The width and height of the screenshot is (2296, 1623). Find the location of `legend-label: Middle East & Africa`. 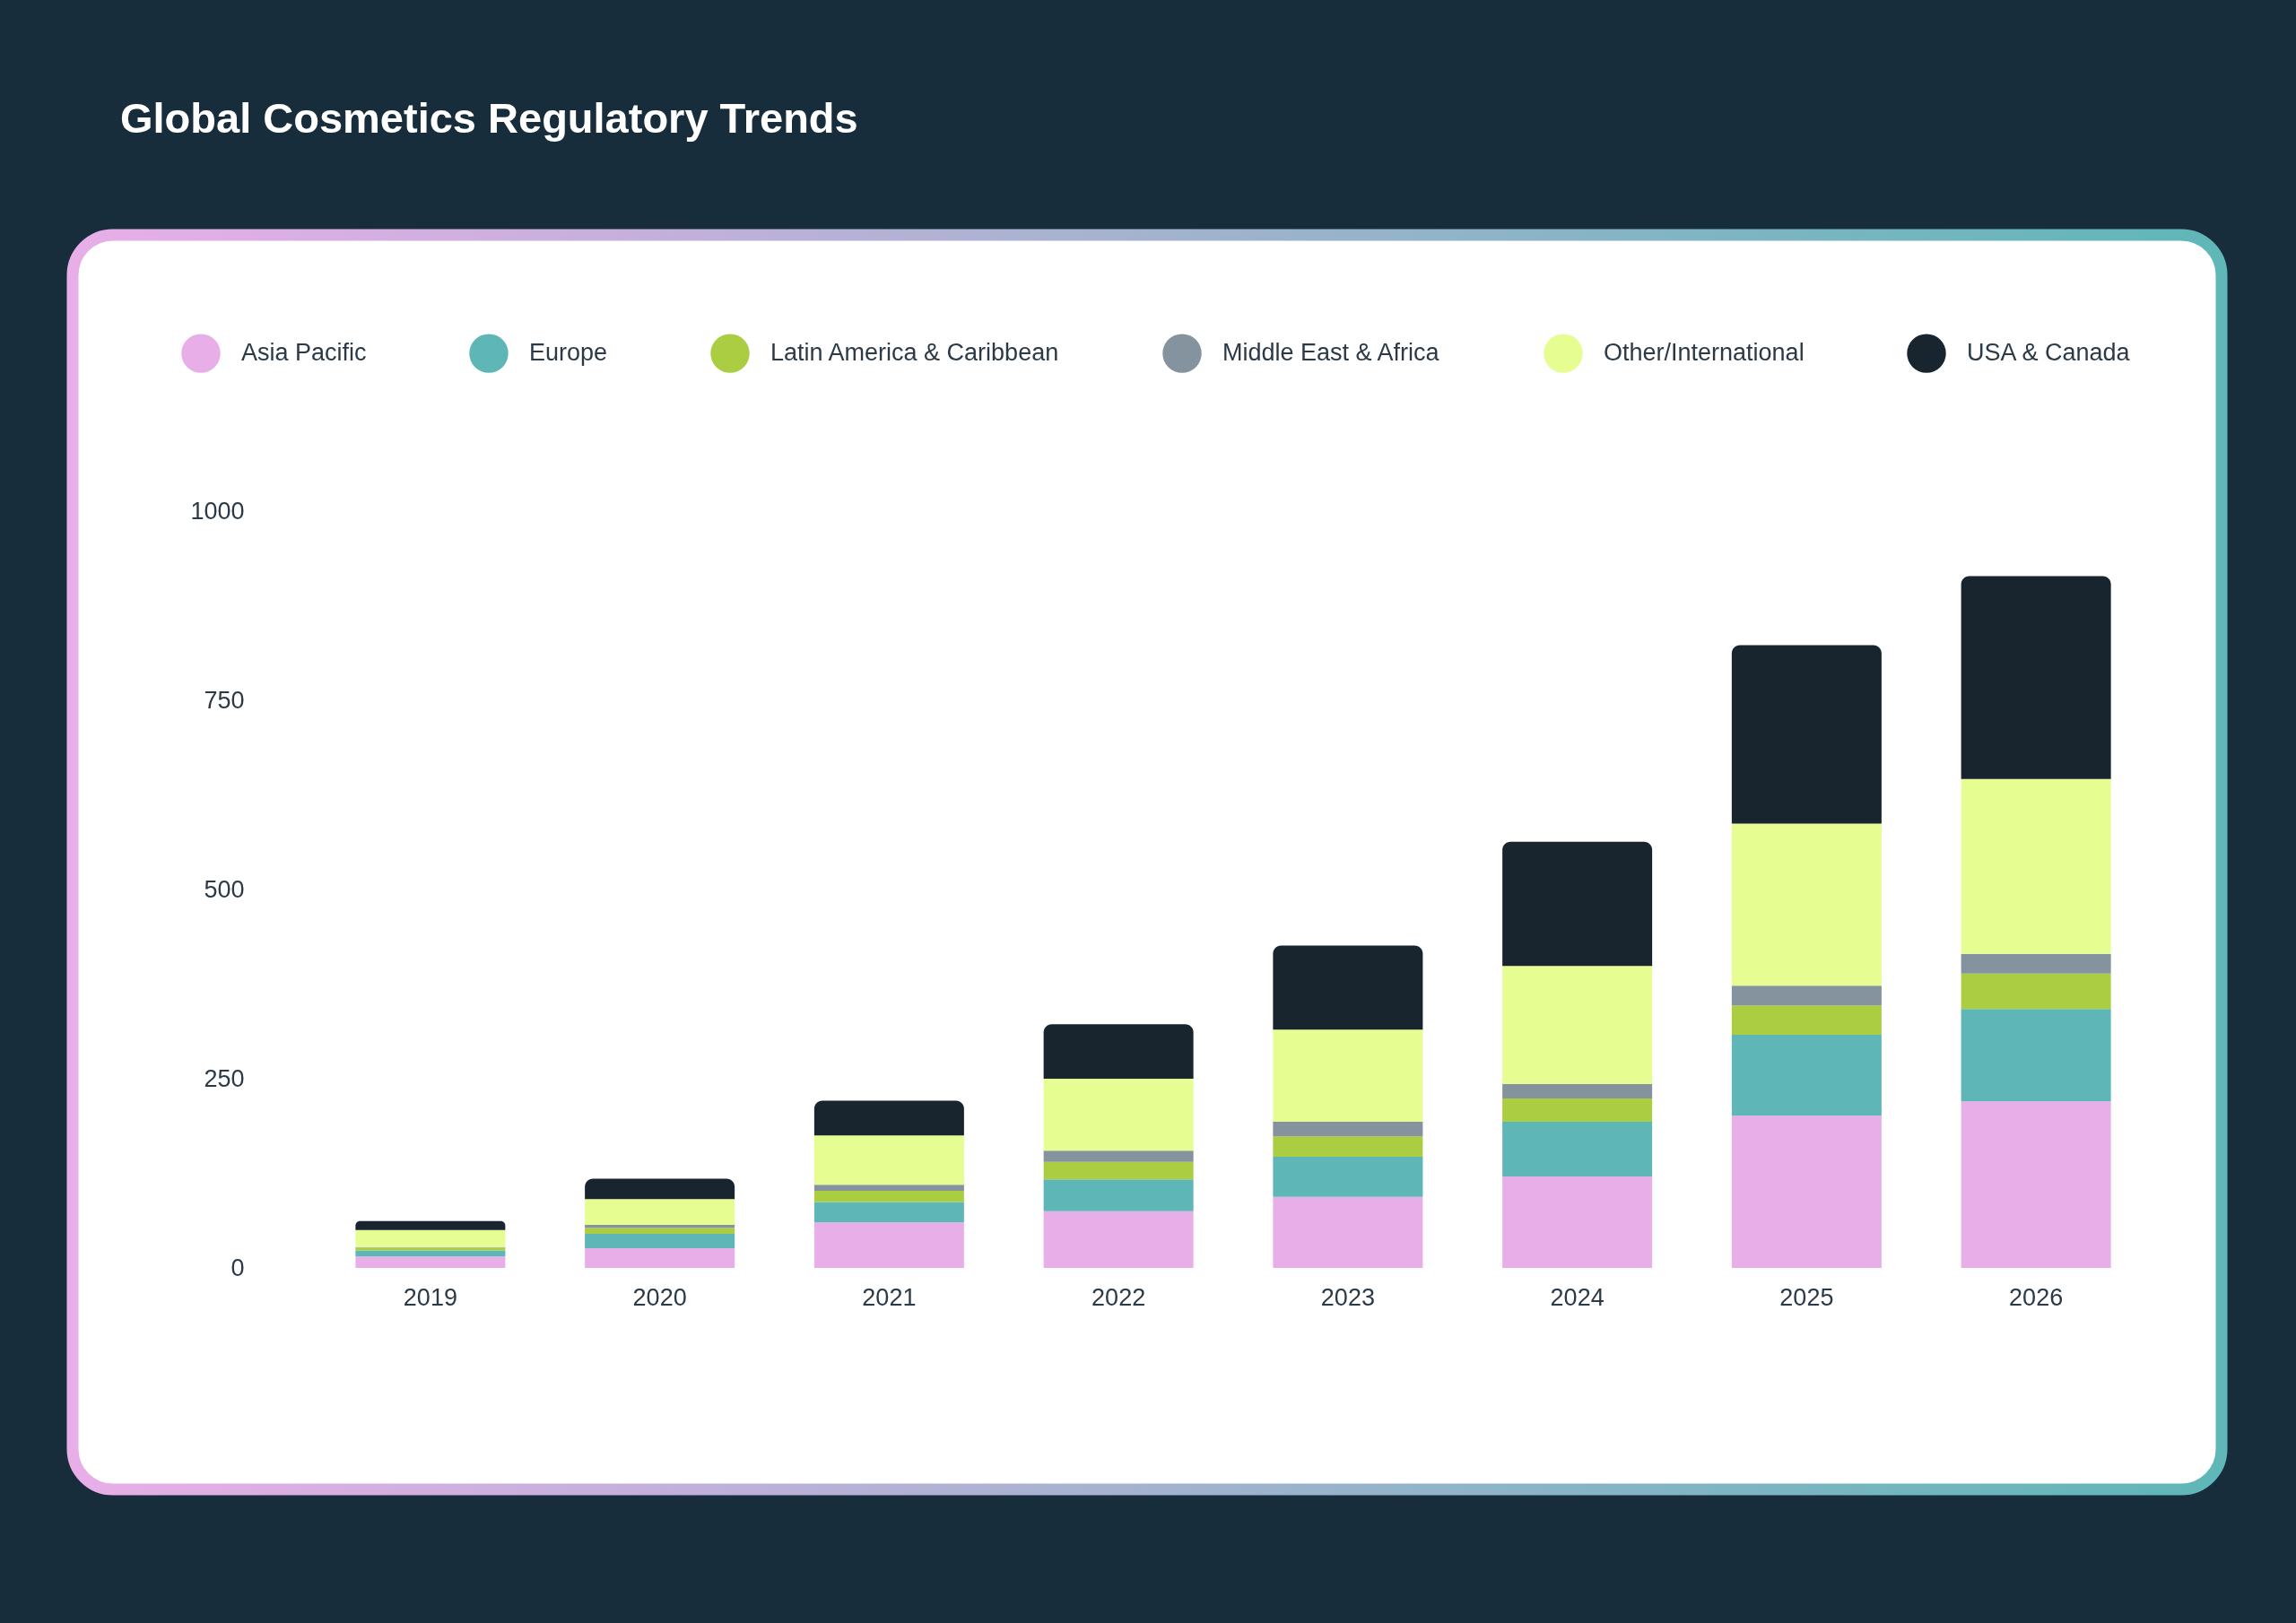

legend-label: Middle East & Africa is located at coordinates (1331, 353).